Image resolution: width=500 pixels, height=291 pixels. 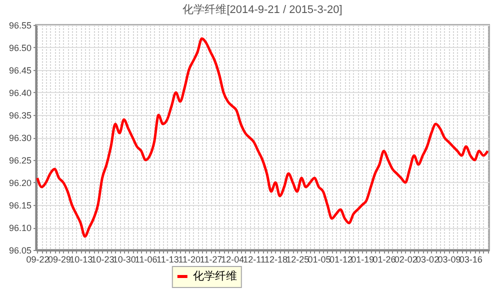 What do you see at coordinates (20, 71) in the screenshot?
I see `y-tick-label: 96.45` at bounding box center [20, 71].